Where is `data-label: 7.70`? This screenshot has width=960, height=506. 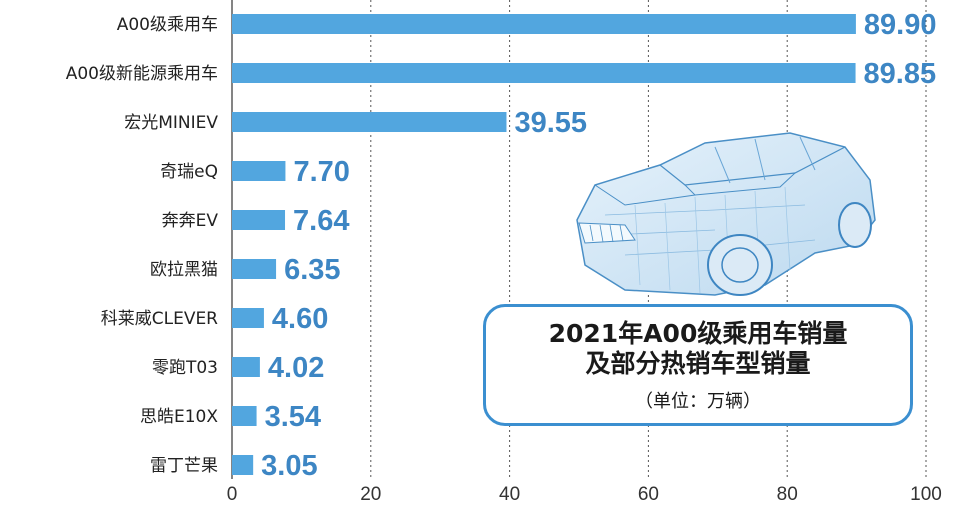 data-label: 7.70 is located at coordinates (321, 172).